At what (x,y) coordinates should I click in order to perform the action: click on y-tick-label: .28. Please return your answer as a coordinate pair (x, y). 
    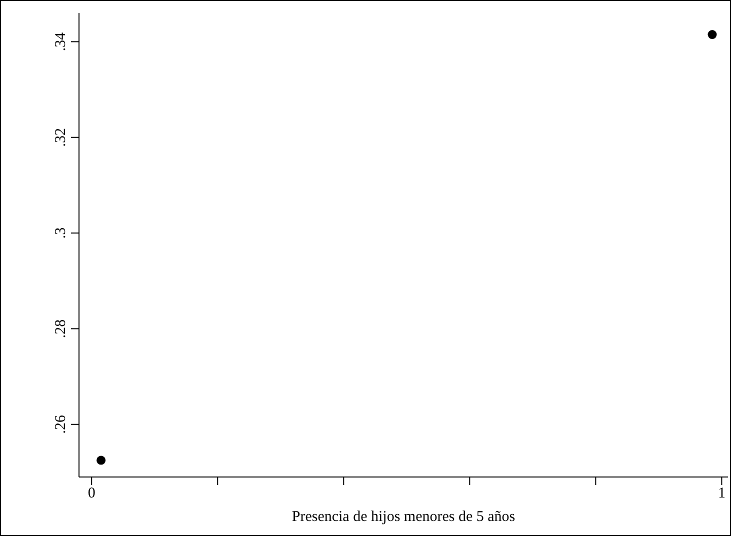
    Looking at the image, I should click on (61, 328).